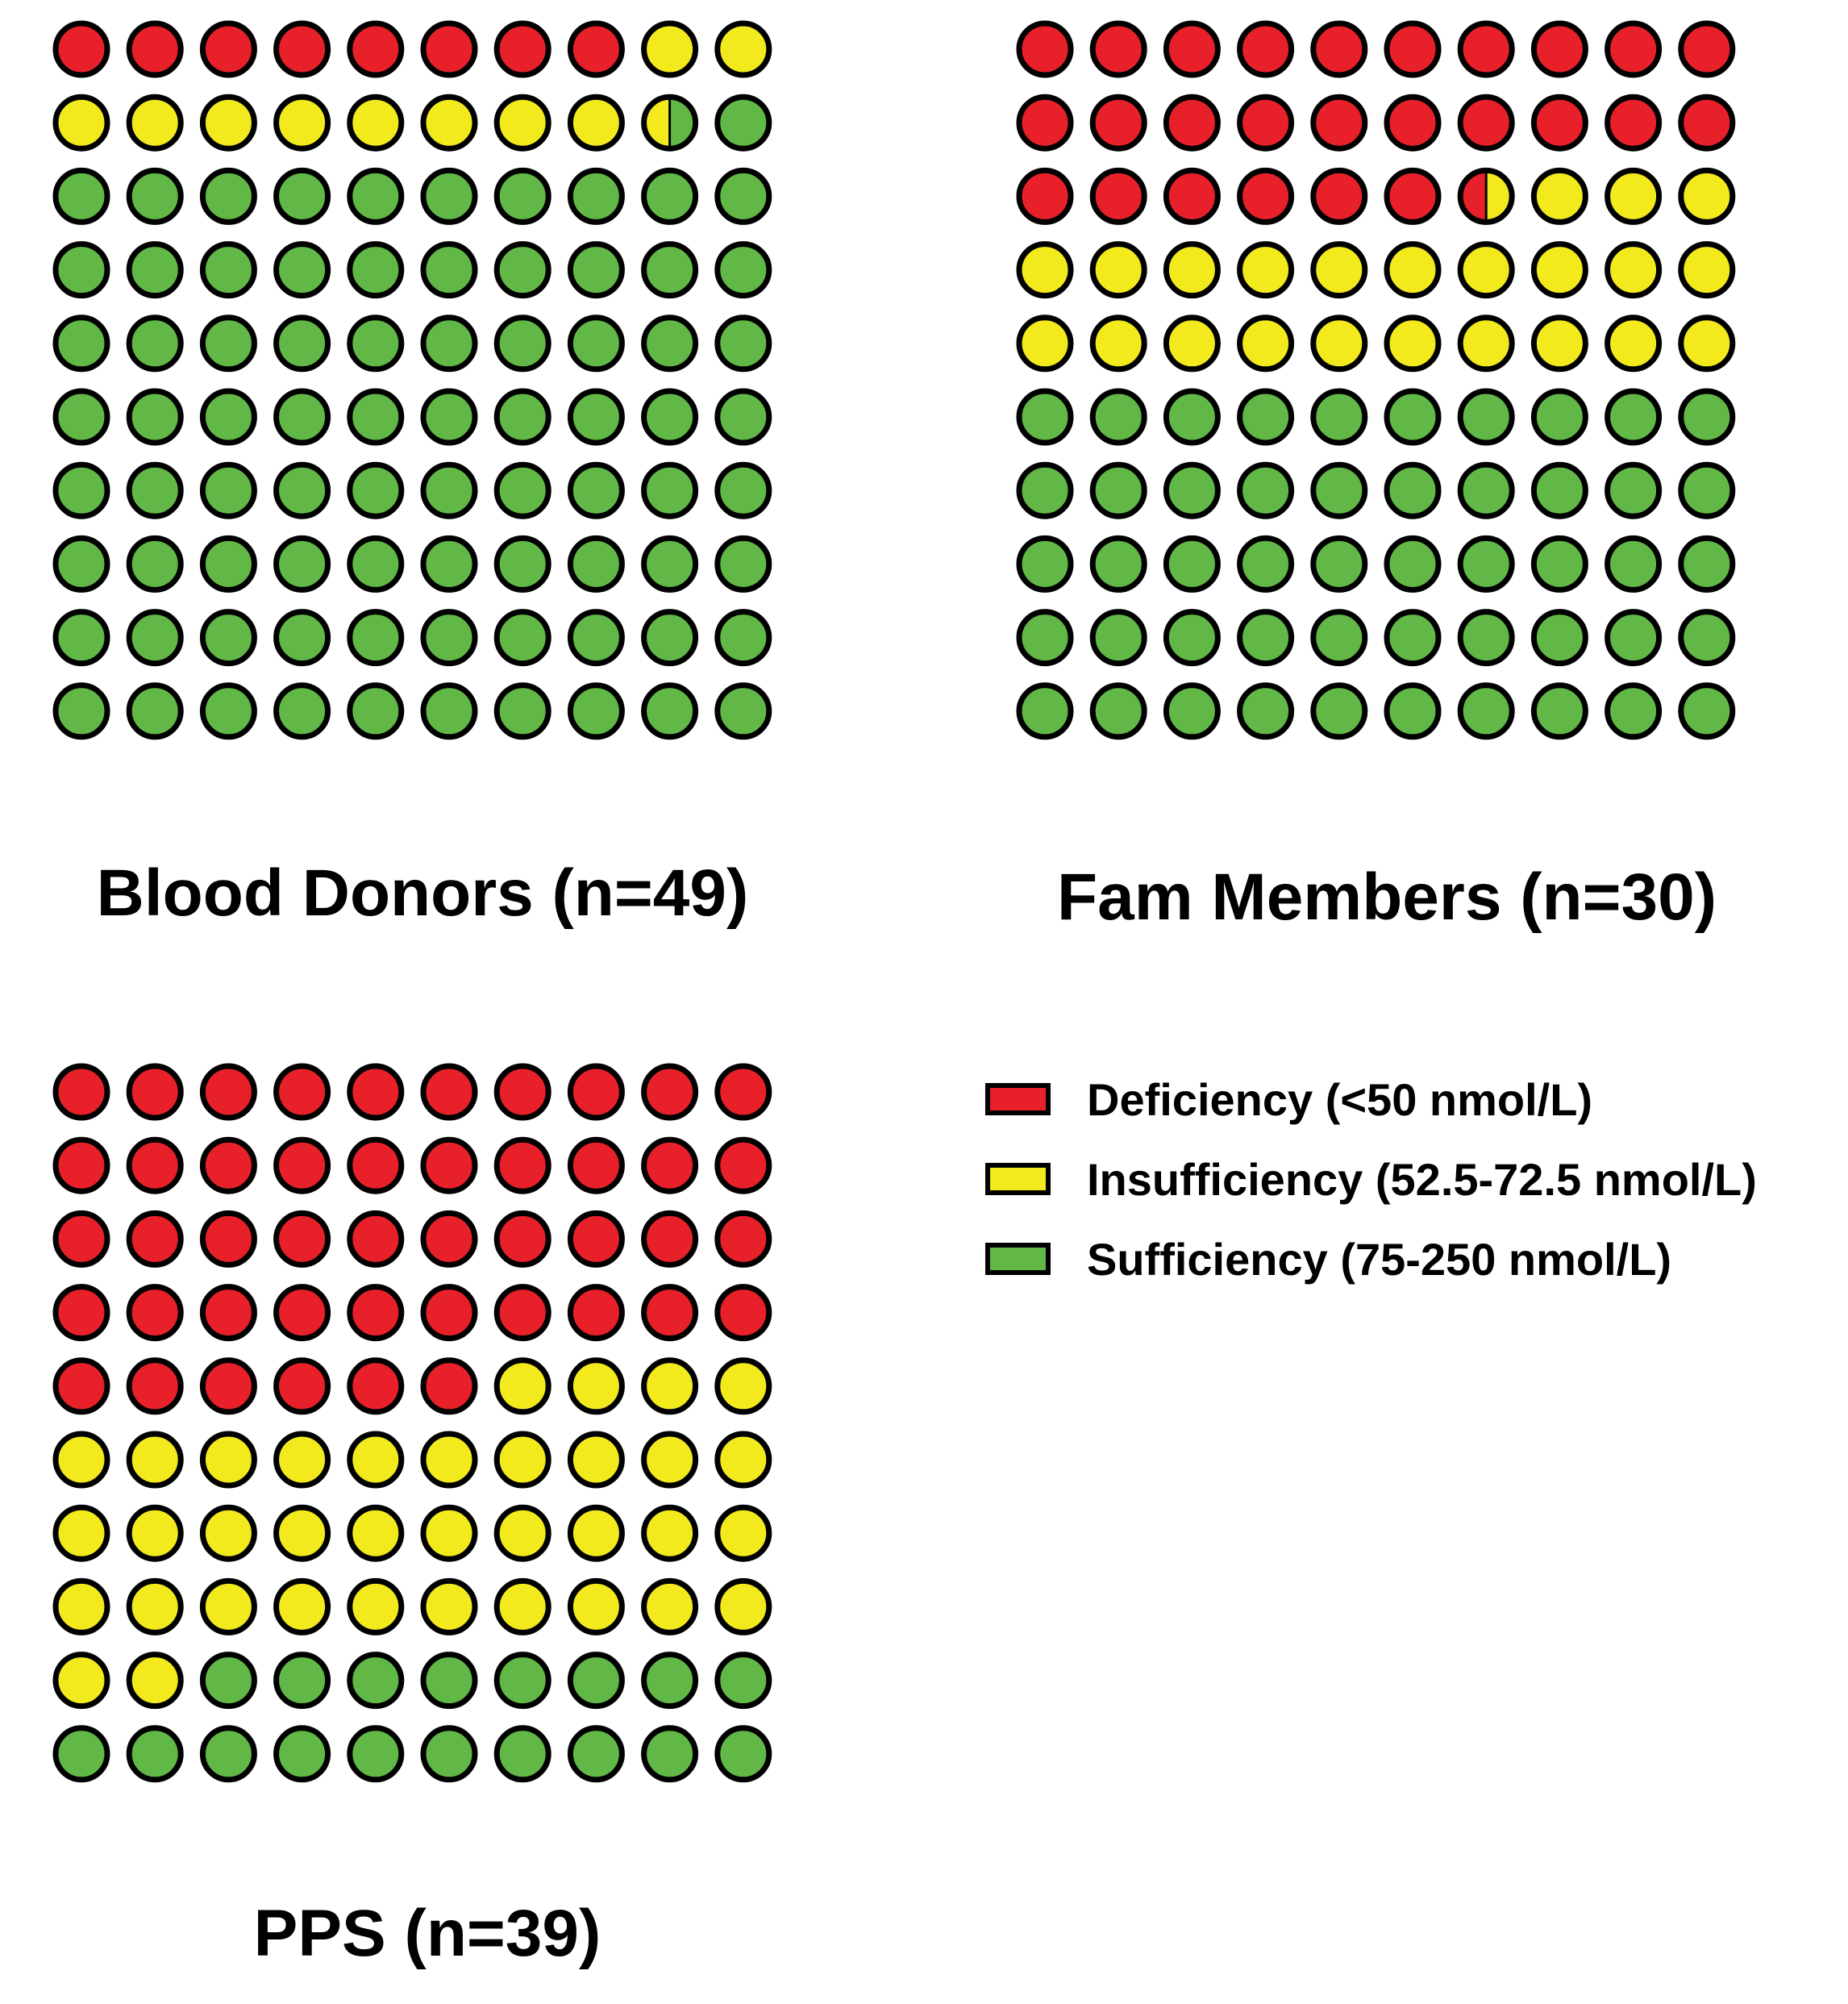 The image size is (1848, 2004). Describe the element at coordinates (1339, 1099) in the screenshot. I see `legend-label-deficiency: Deficiency (<50 nmol/L)` at that location.